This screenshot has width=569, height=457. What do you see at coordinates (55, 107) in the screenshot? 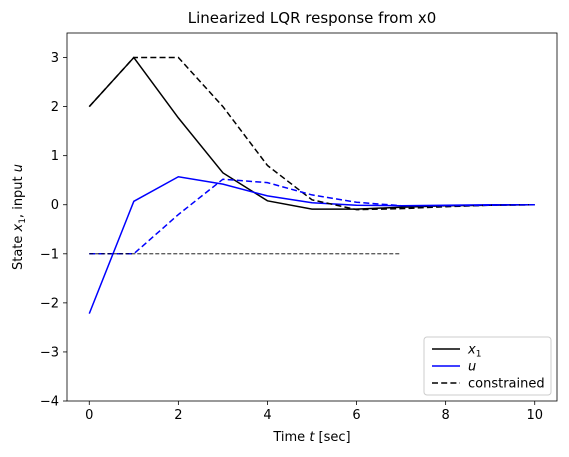
I see `y-tick-label: 2` at bounding box center [55, 107].